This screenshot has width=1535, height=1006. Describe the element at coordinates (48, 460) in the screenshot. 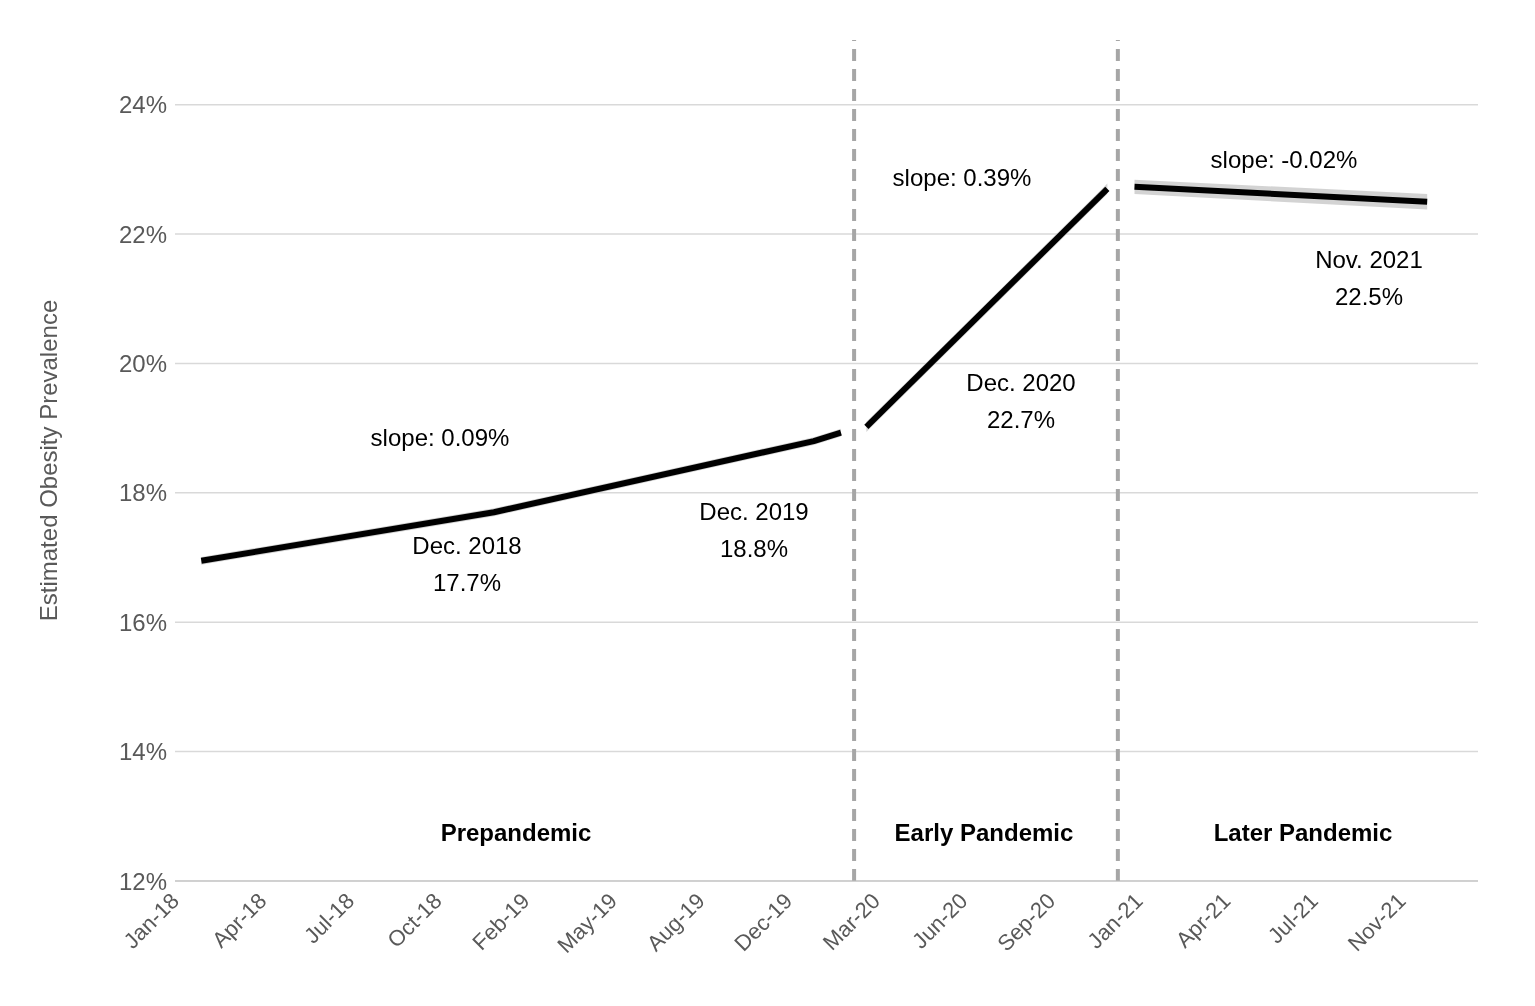

I see `y-axis-title: Estimated Obesity Prevalence` at that location.